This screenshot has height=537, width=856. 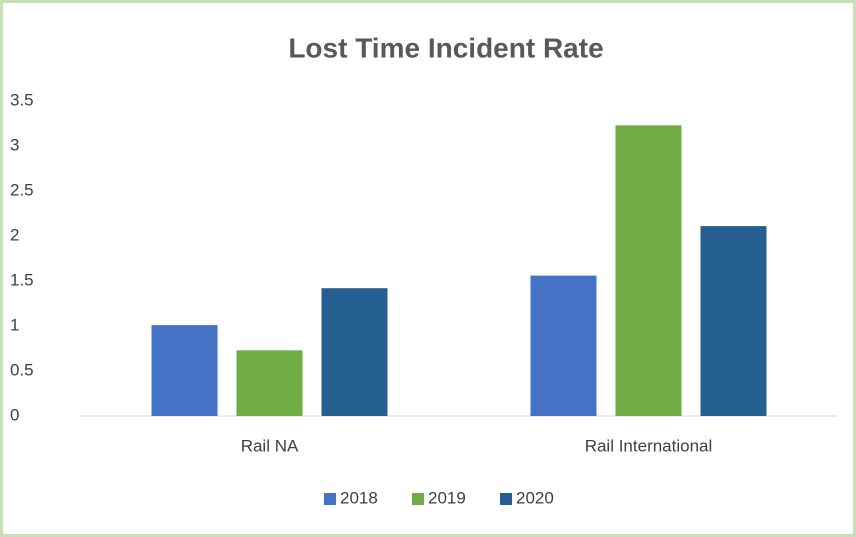 What do you see at coordinates (22, 189) in the screenshot?
I see `y-tick-label: 2.5` at bounding box center [22, 189].